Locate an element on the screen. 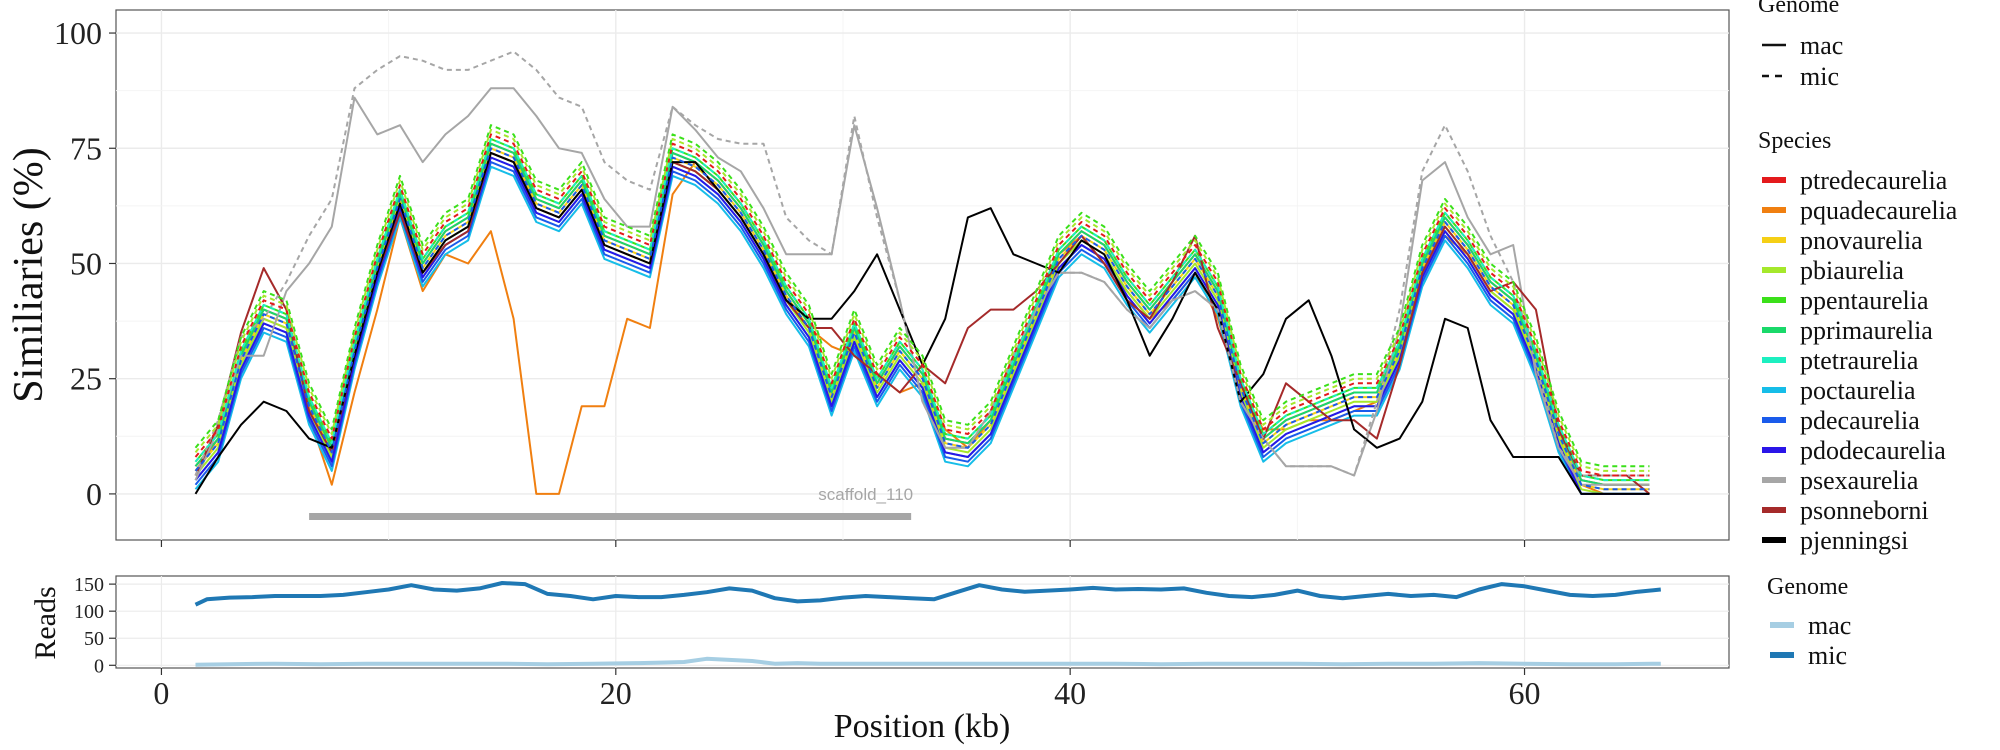 This screenshot has height=750, width=2000. reads-y-axis: 0 50 100 150 is located at coordinates (95, 625).